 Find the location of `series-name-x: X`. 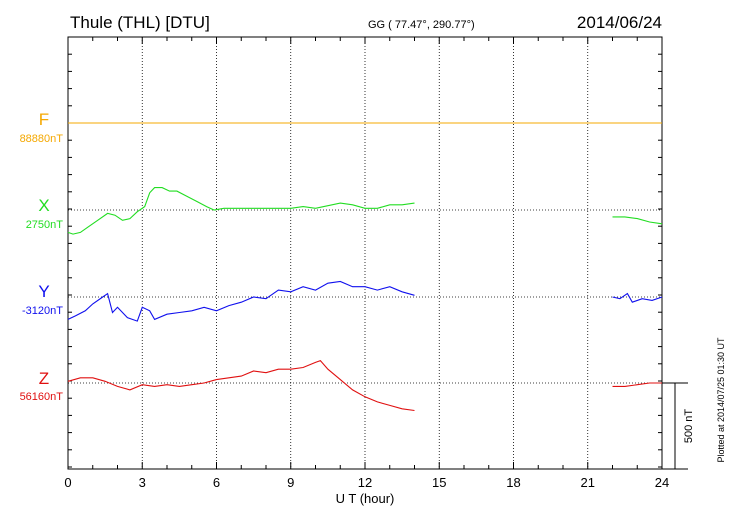

series-name-x: X is located at coordinates (43, 205).